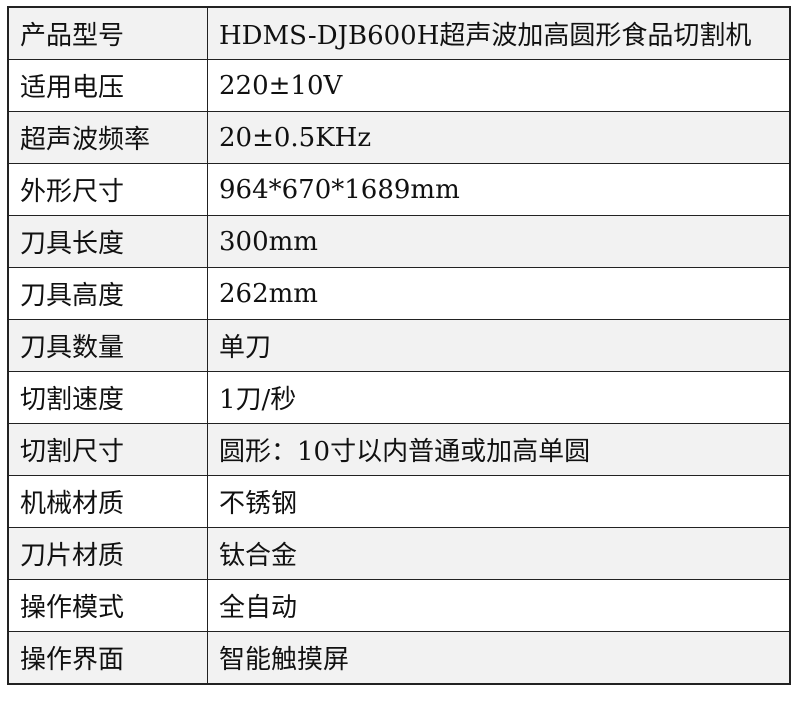 The width and height of the screenshot is (800, 727). I want to click on table-row: 操作界面 智能触摸屏, so click(399, 658).